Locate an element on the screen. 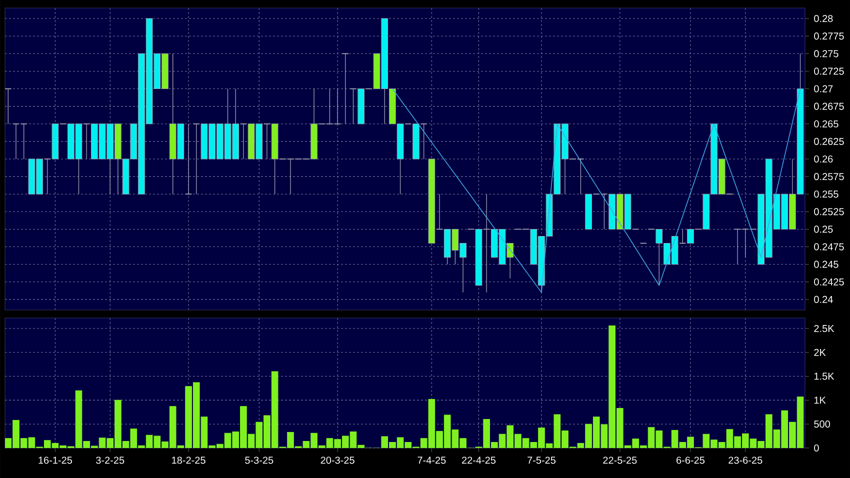  y-tick-label: 0.2425 is located at coordinates (829, 282).